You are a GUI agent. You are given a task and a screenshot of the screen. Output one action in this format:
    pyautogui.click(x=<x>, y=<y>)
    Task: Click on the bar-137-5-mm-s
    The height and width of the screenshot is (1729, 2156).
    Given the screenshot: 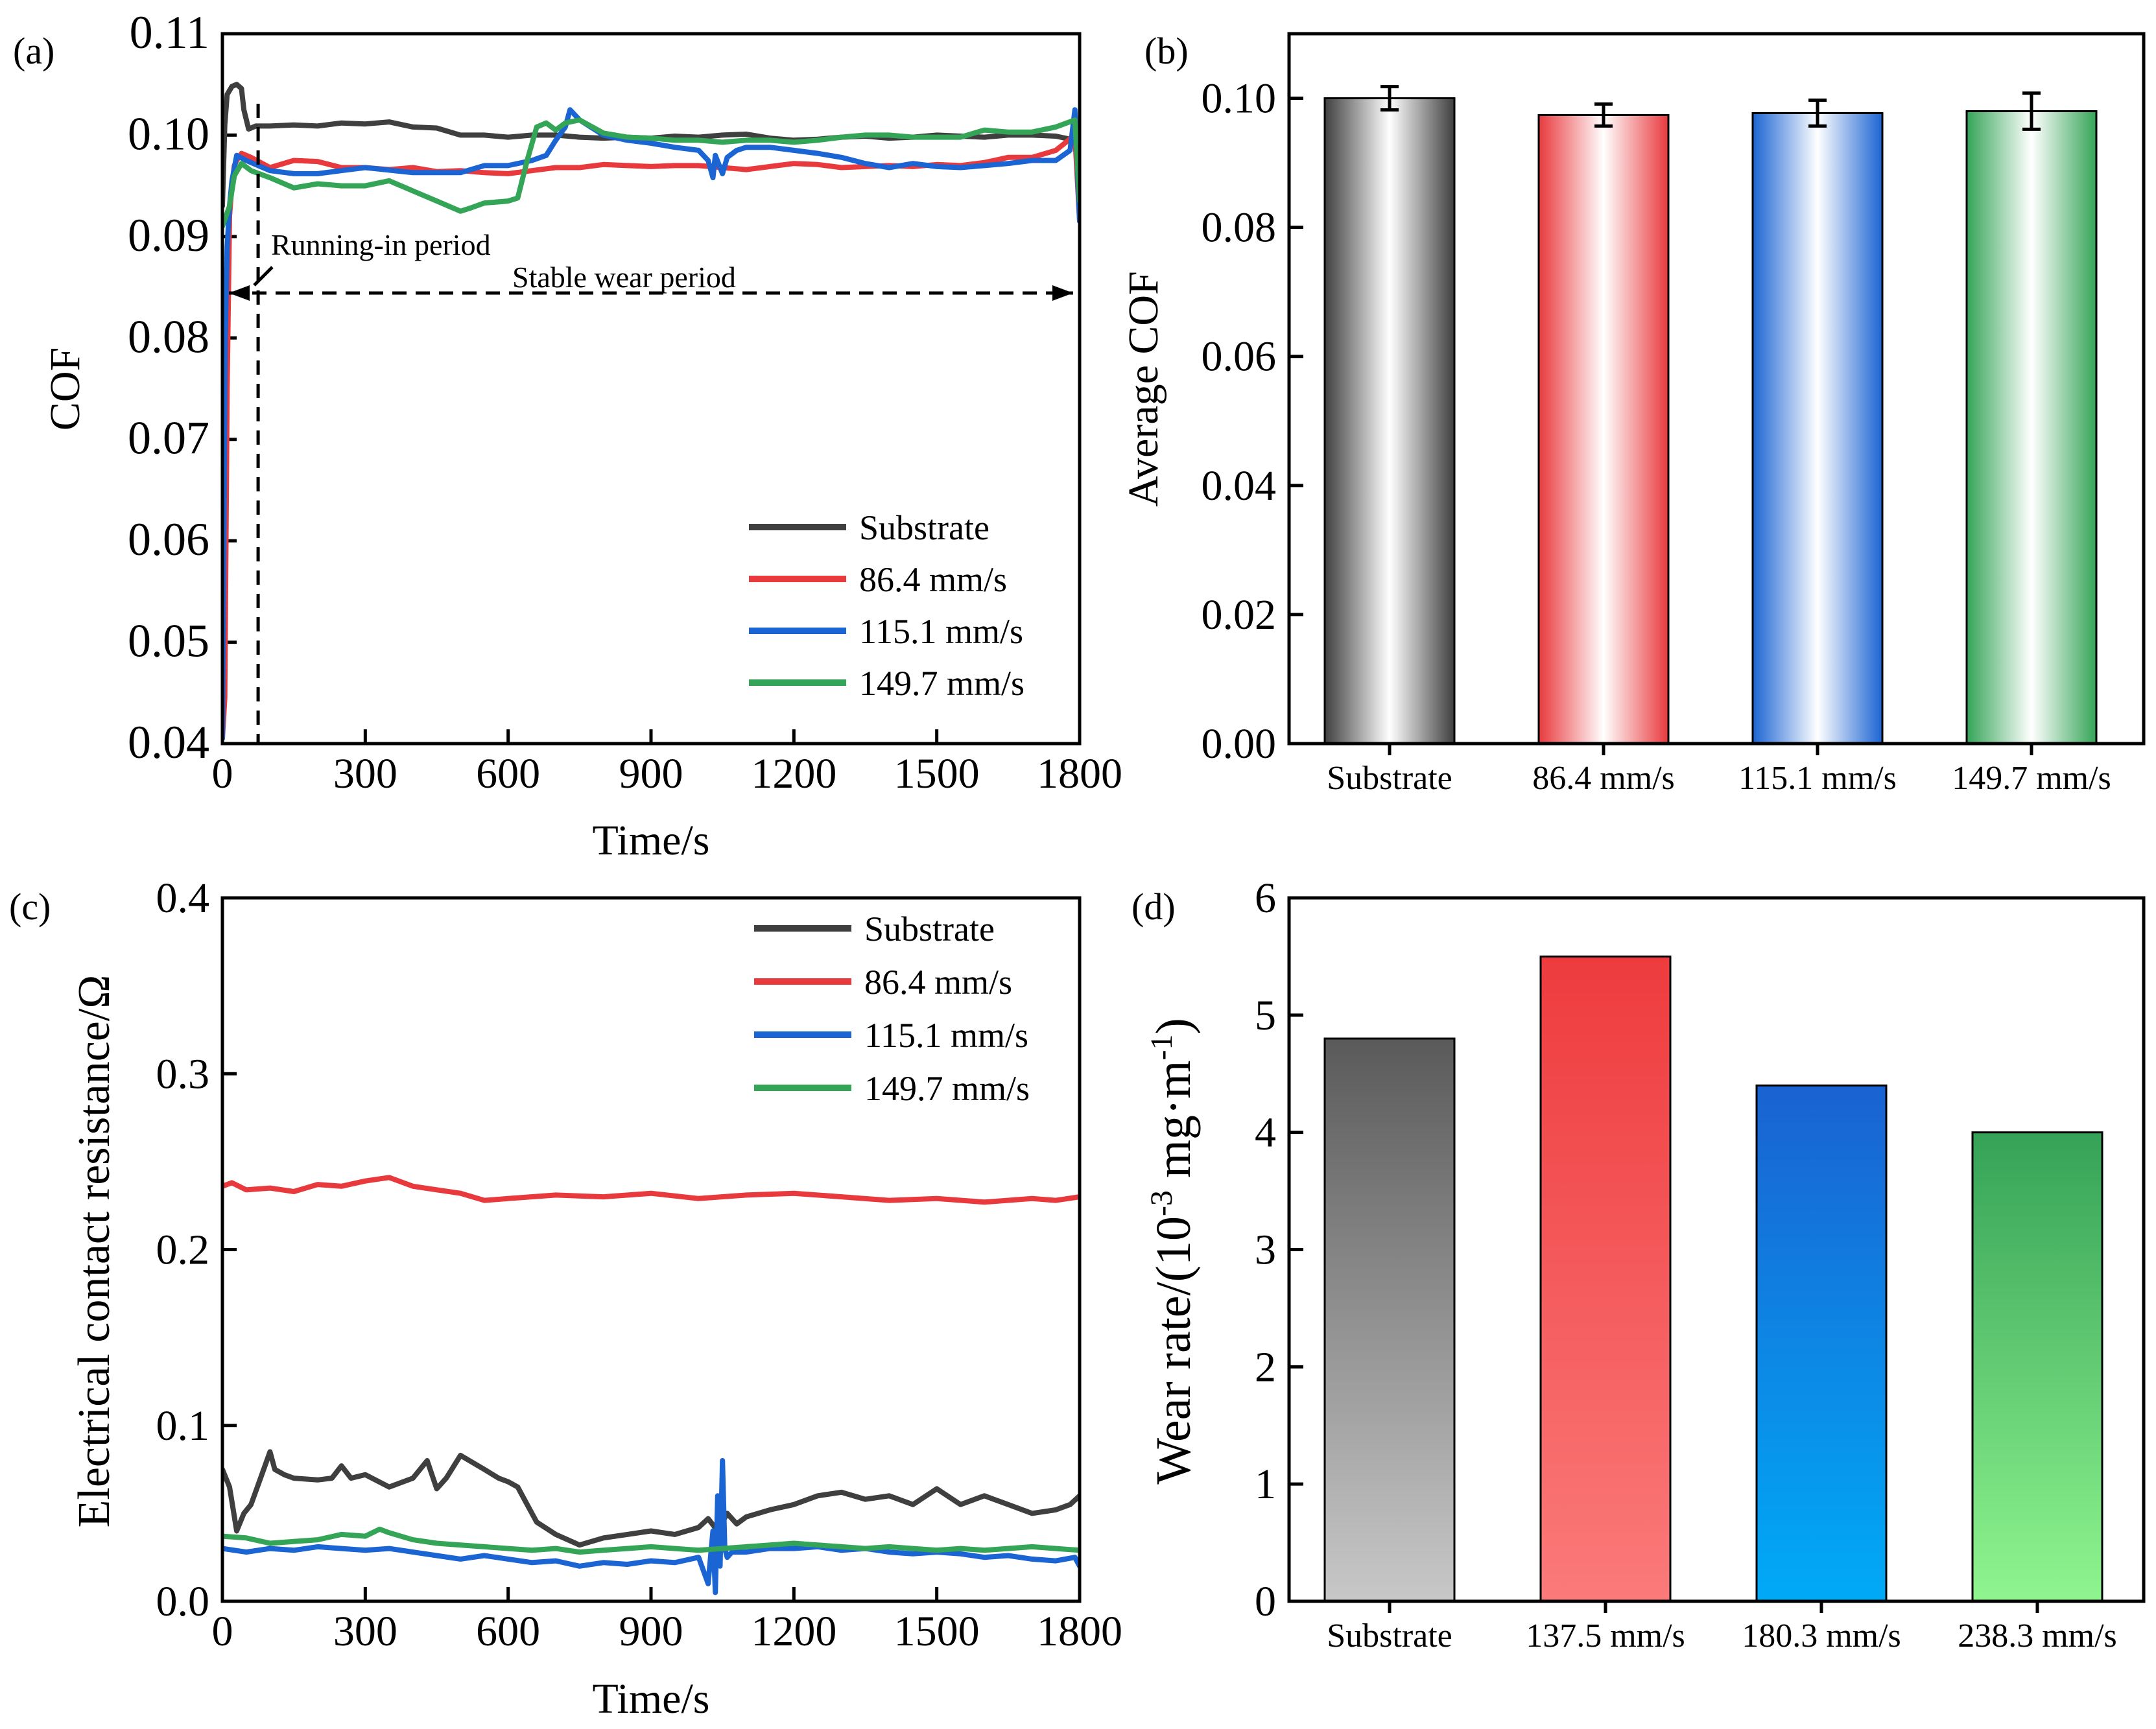 What is the action you would take?
    pyautogui.click(x=1605, y=1279)
    